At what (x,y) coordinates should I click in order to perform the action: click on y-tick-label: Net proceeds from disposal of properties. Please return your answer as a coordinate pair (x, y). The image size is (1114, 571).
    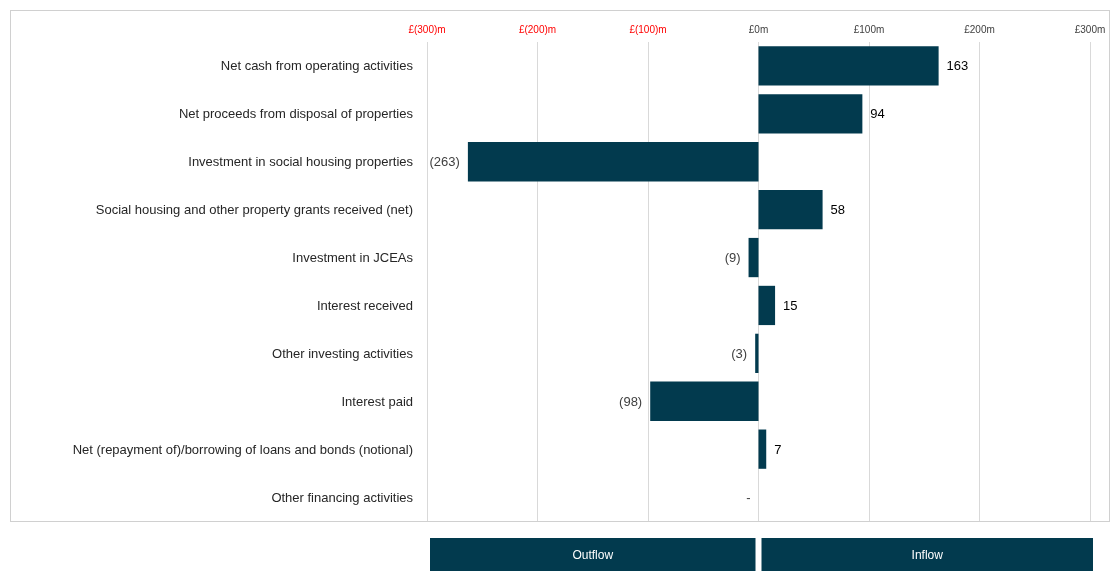
    Looking at the image, I should click on (296, 114).